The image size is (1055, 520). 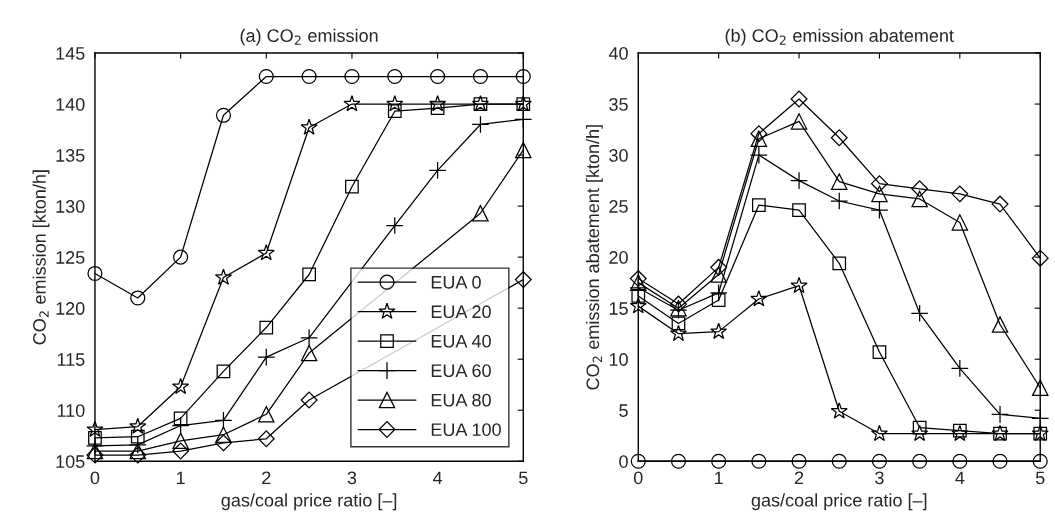 I want to click on legend-label: EUA 80, so click(x=461, y=400).